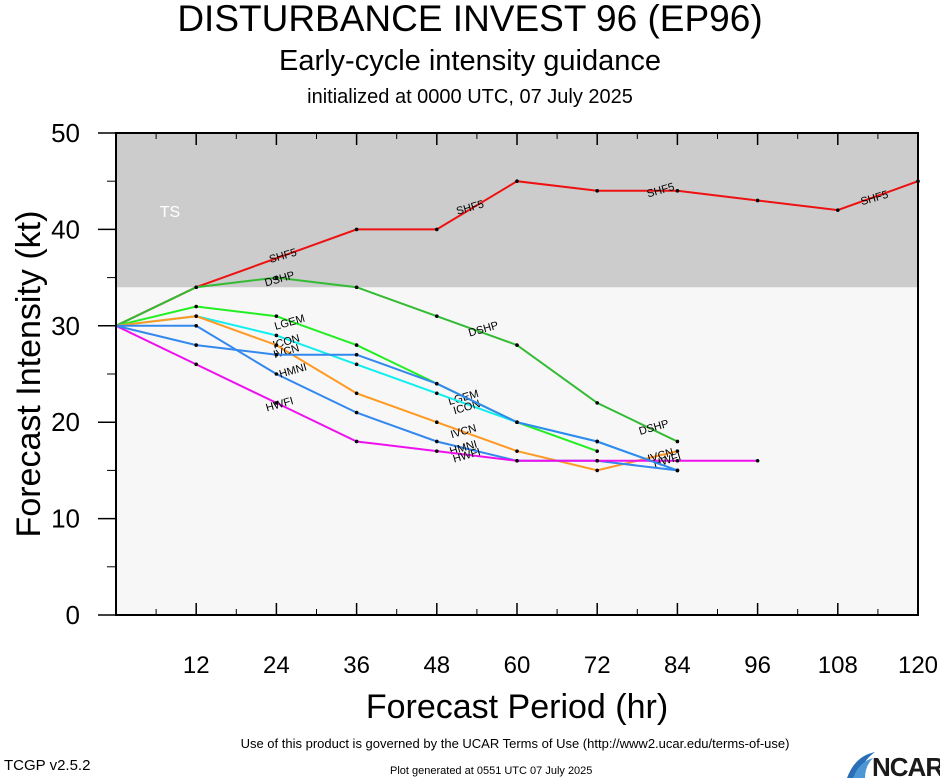 The width and height of the screenshot is (940, 783). Describe the element at coordinates (517, 665) in the screenshot. I see `x-tick-label: 60` at that location.